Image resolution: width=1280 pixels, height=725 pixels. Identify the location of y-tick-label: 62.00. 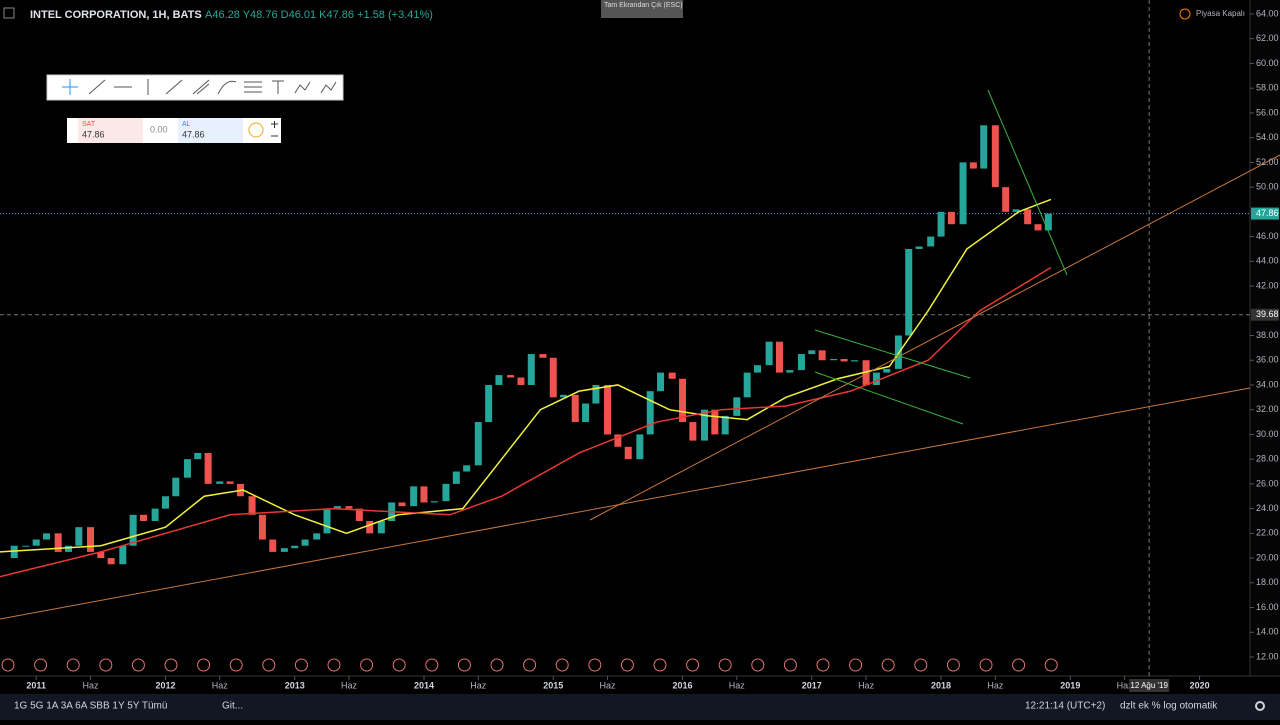
(1267, 38).